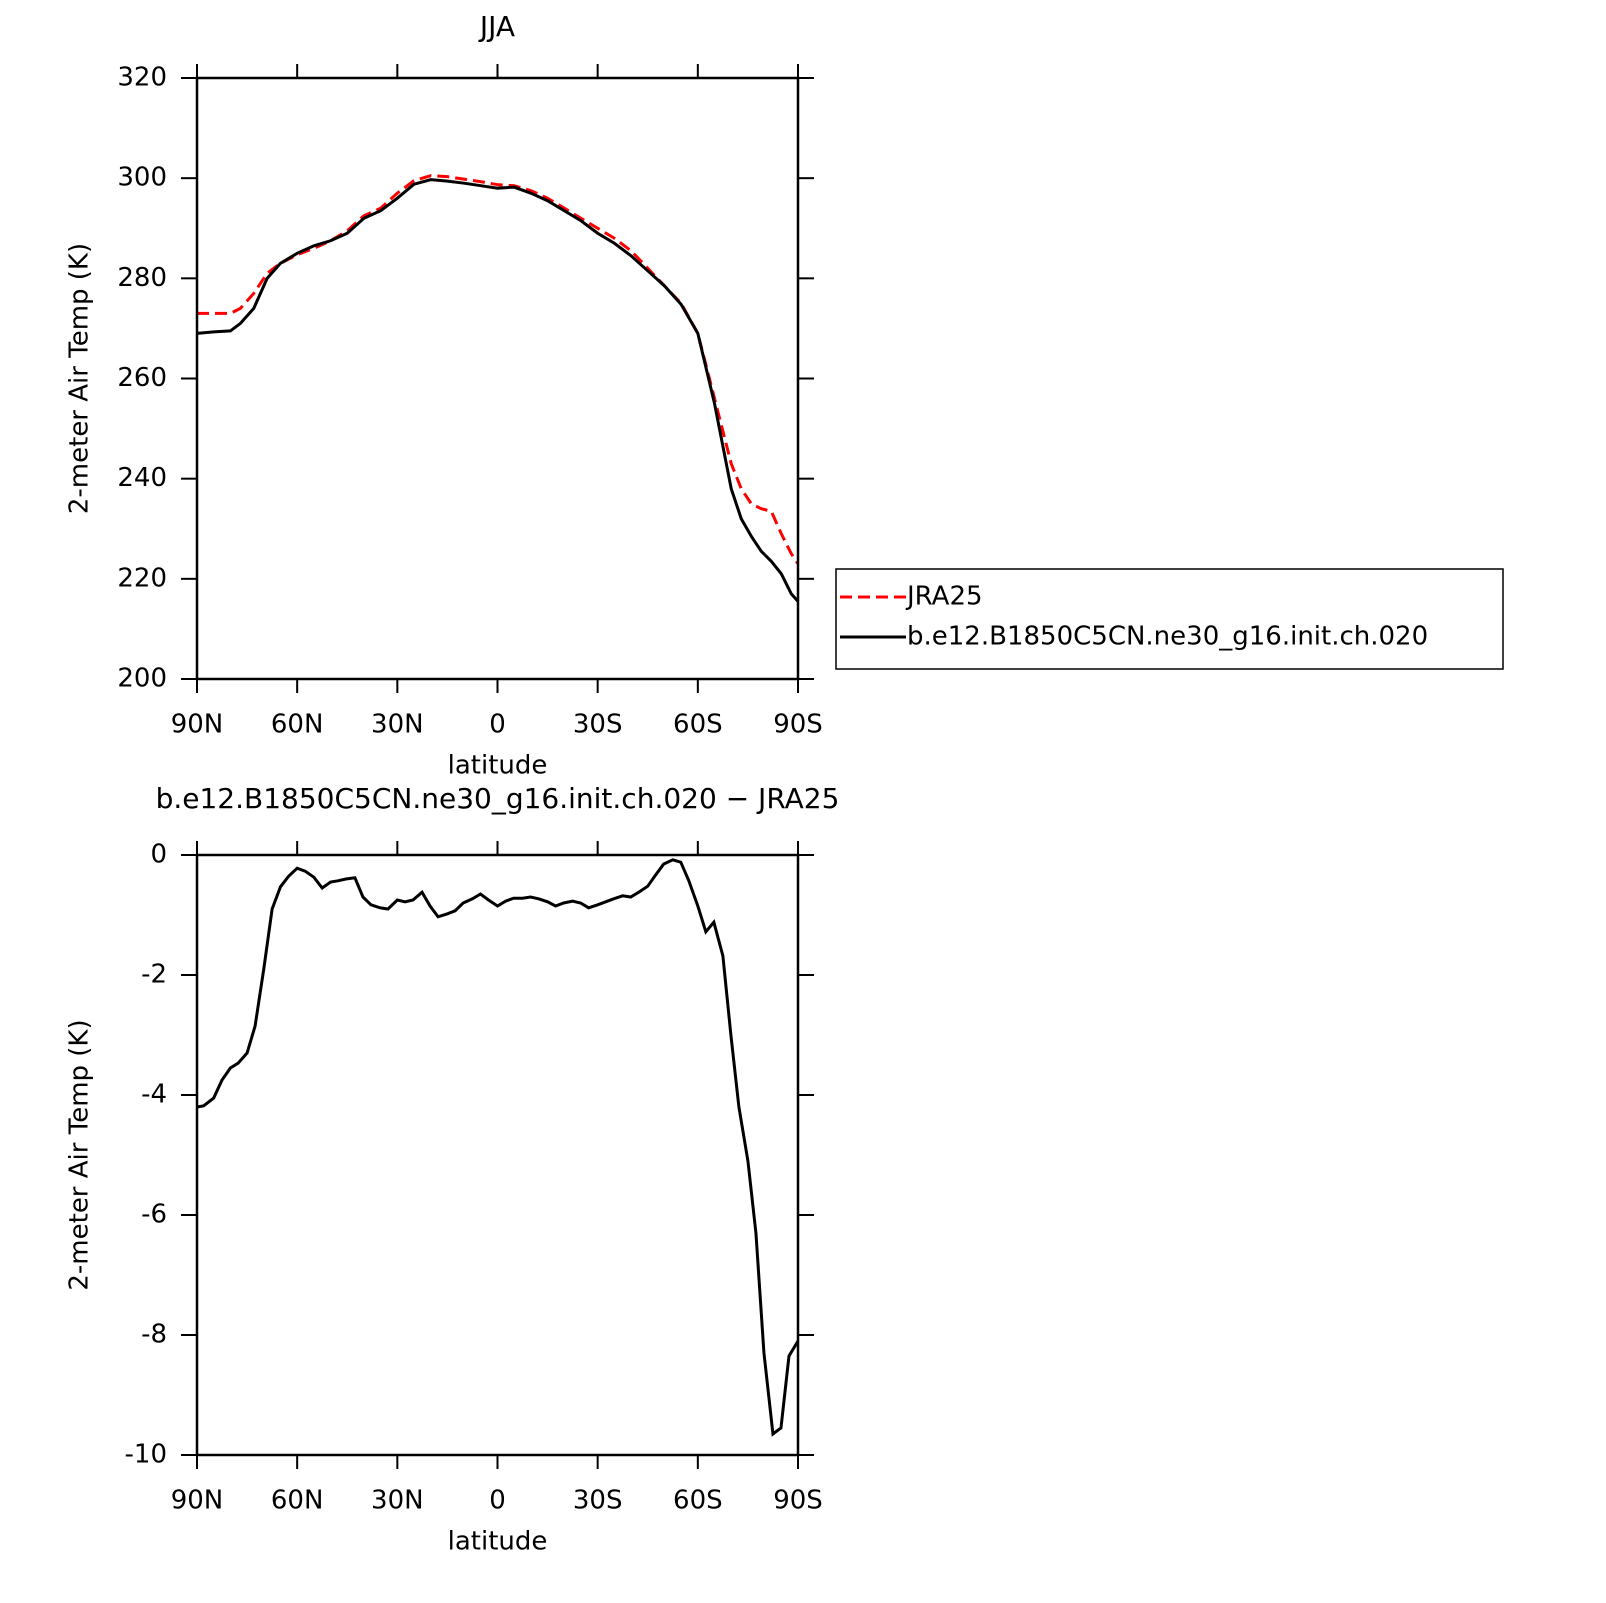  Describe the element at coordinates (158, 855) in the screenshot. I see `y-tick-label: 0` at that location.